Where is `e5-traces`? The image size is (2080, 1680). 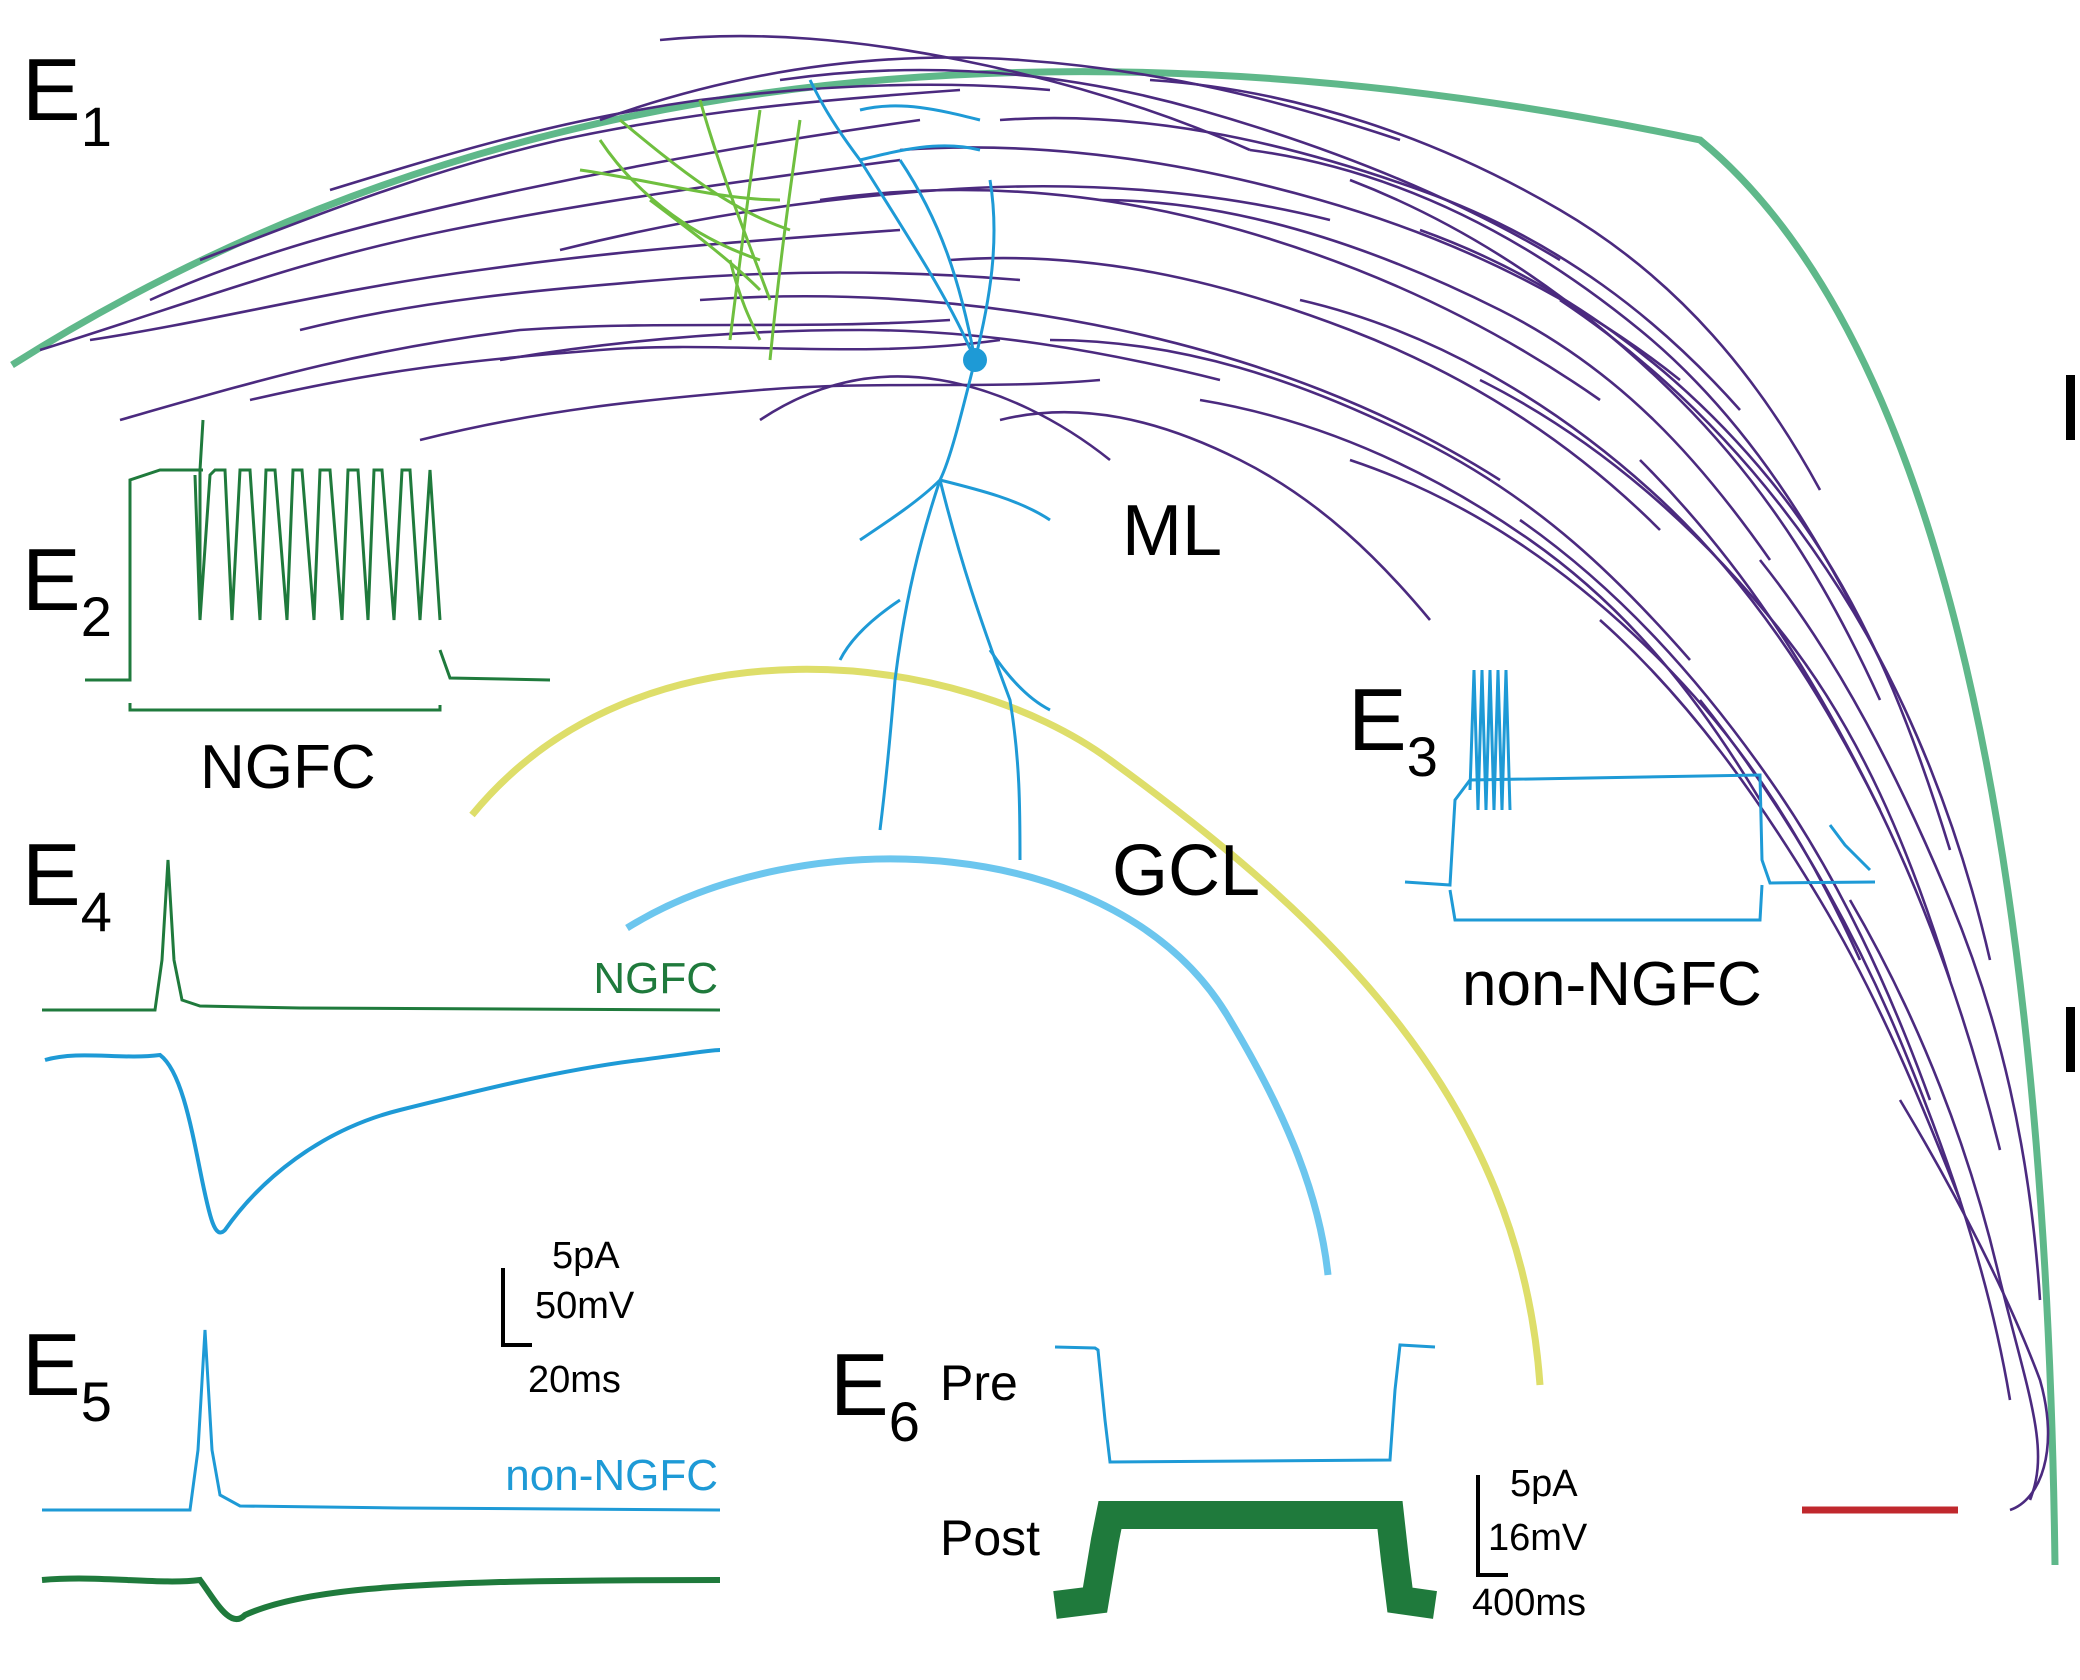
e5-traces is located at coordinates (381, 1475).